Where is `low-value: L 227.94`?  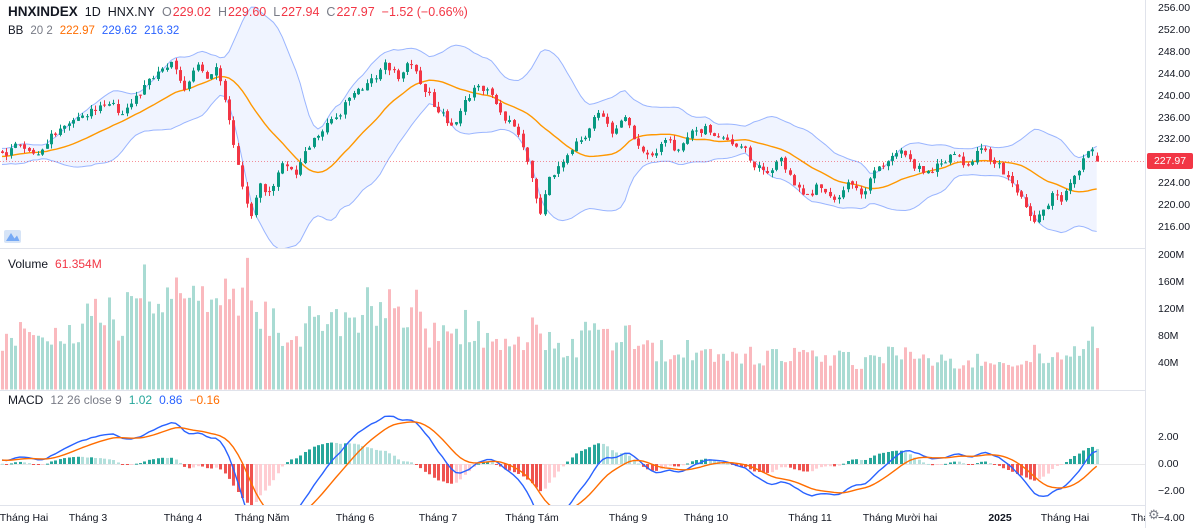
low-value: L 227.94 is located at coordinates (296, 12).